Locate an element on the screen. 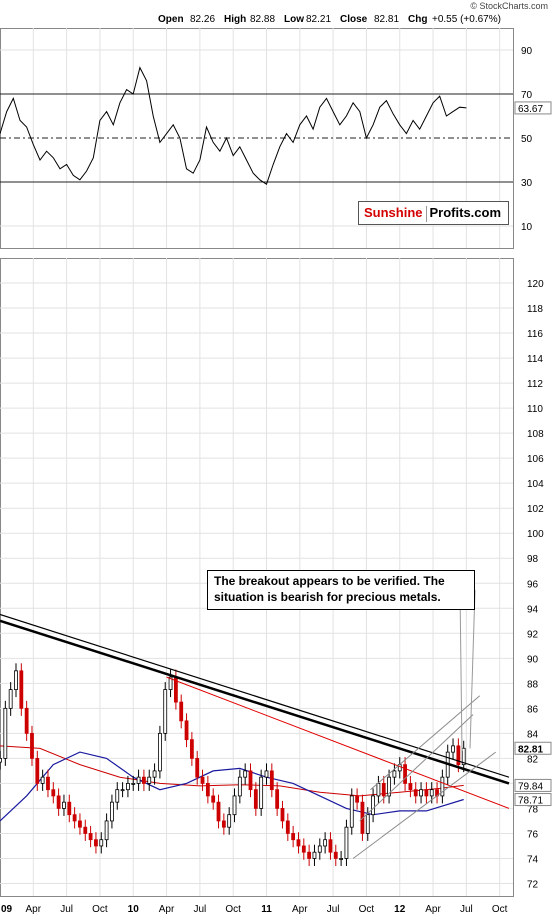  rsi-line is located at coordinates (233, 125).